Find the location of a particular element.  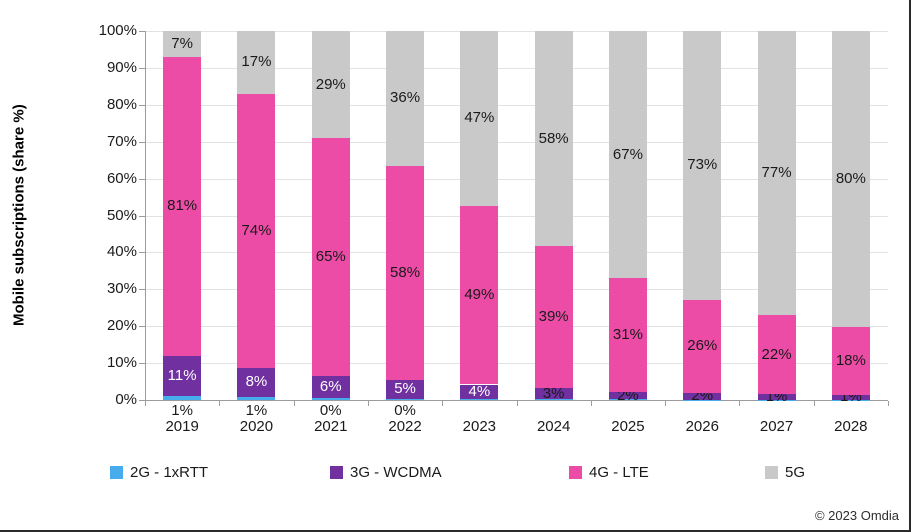

legend-swatch-4g is located at coordinates (575, 472).